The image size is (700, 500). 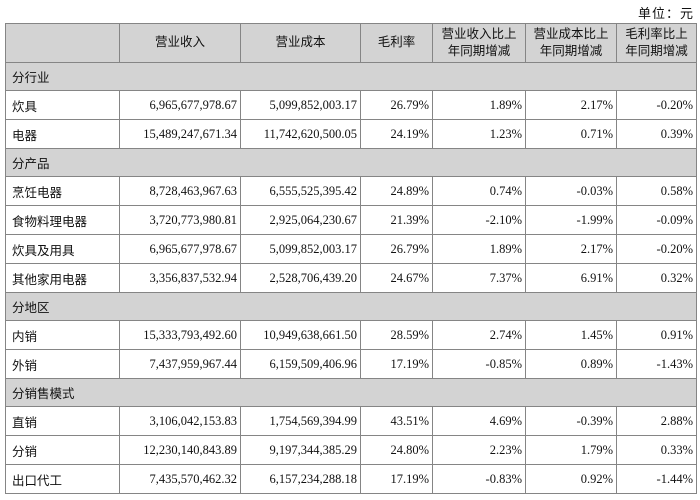 I want to click on gross-margin-cell: 24.89%, so click(x=396, y=191).